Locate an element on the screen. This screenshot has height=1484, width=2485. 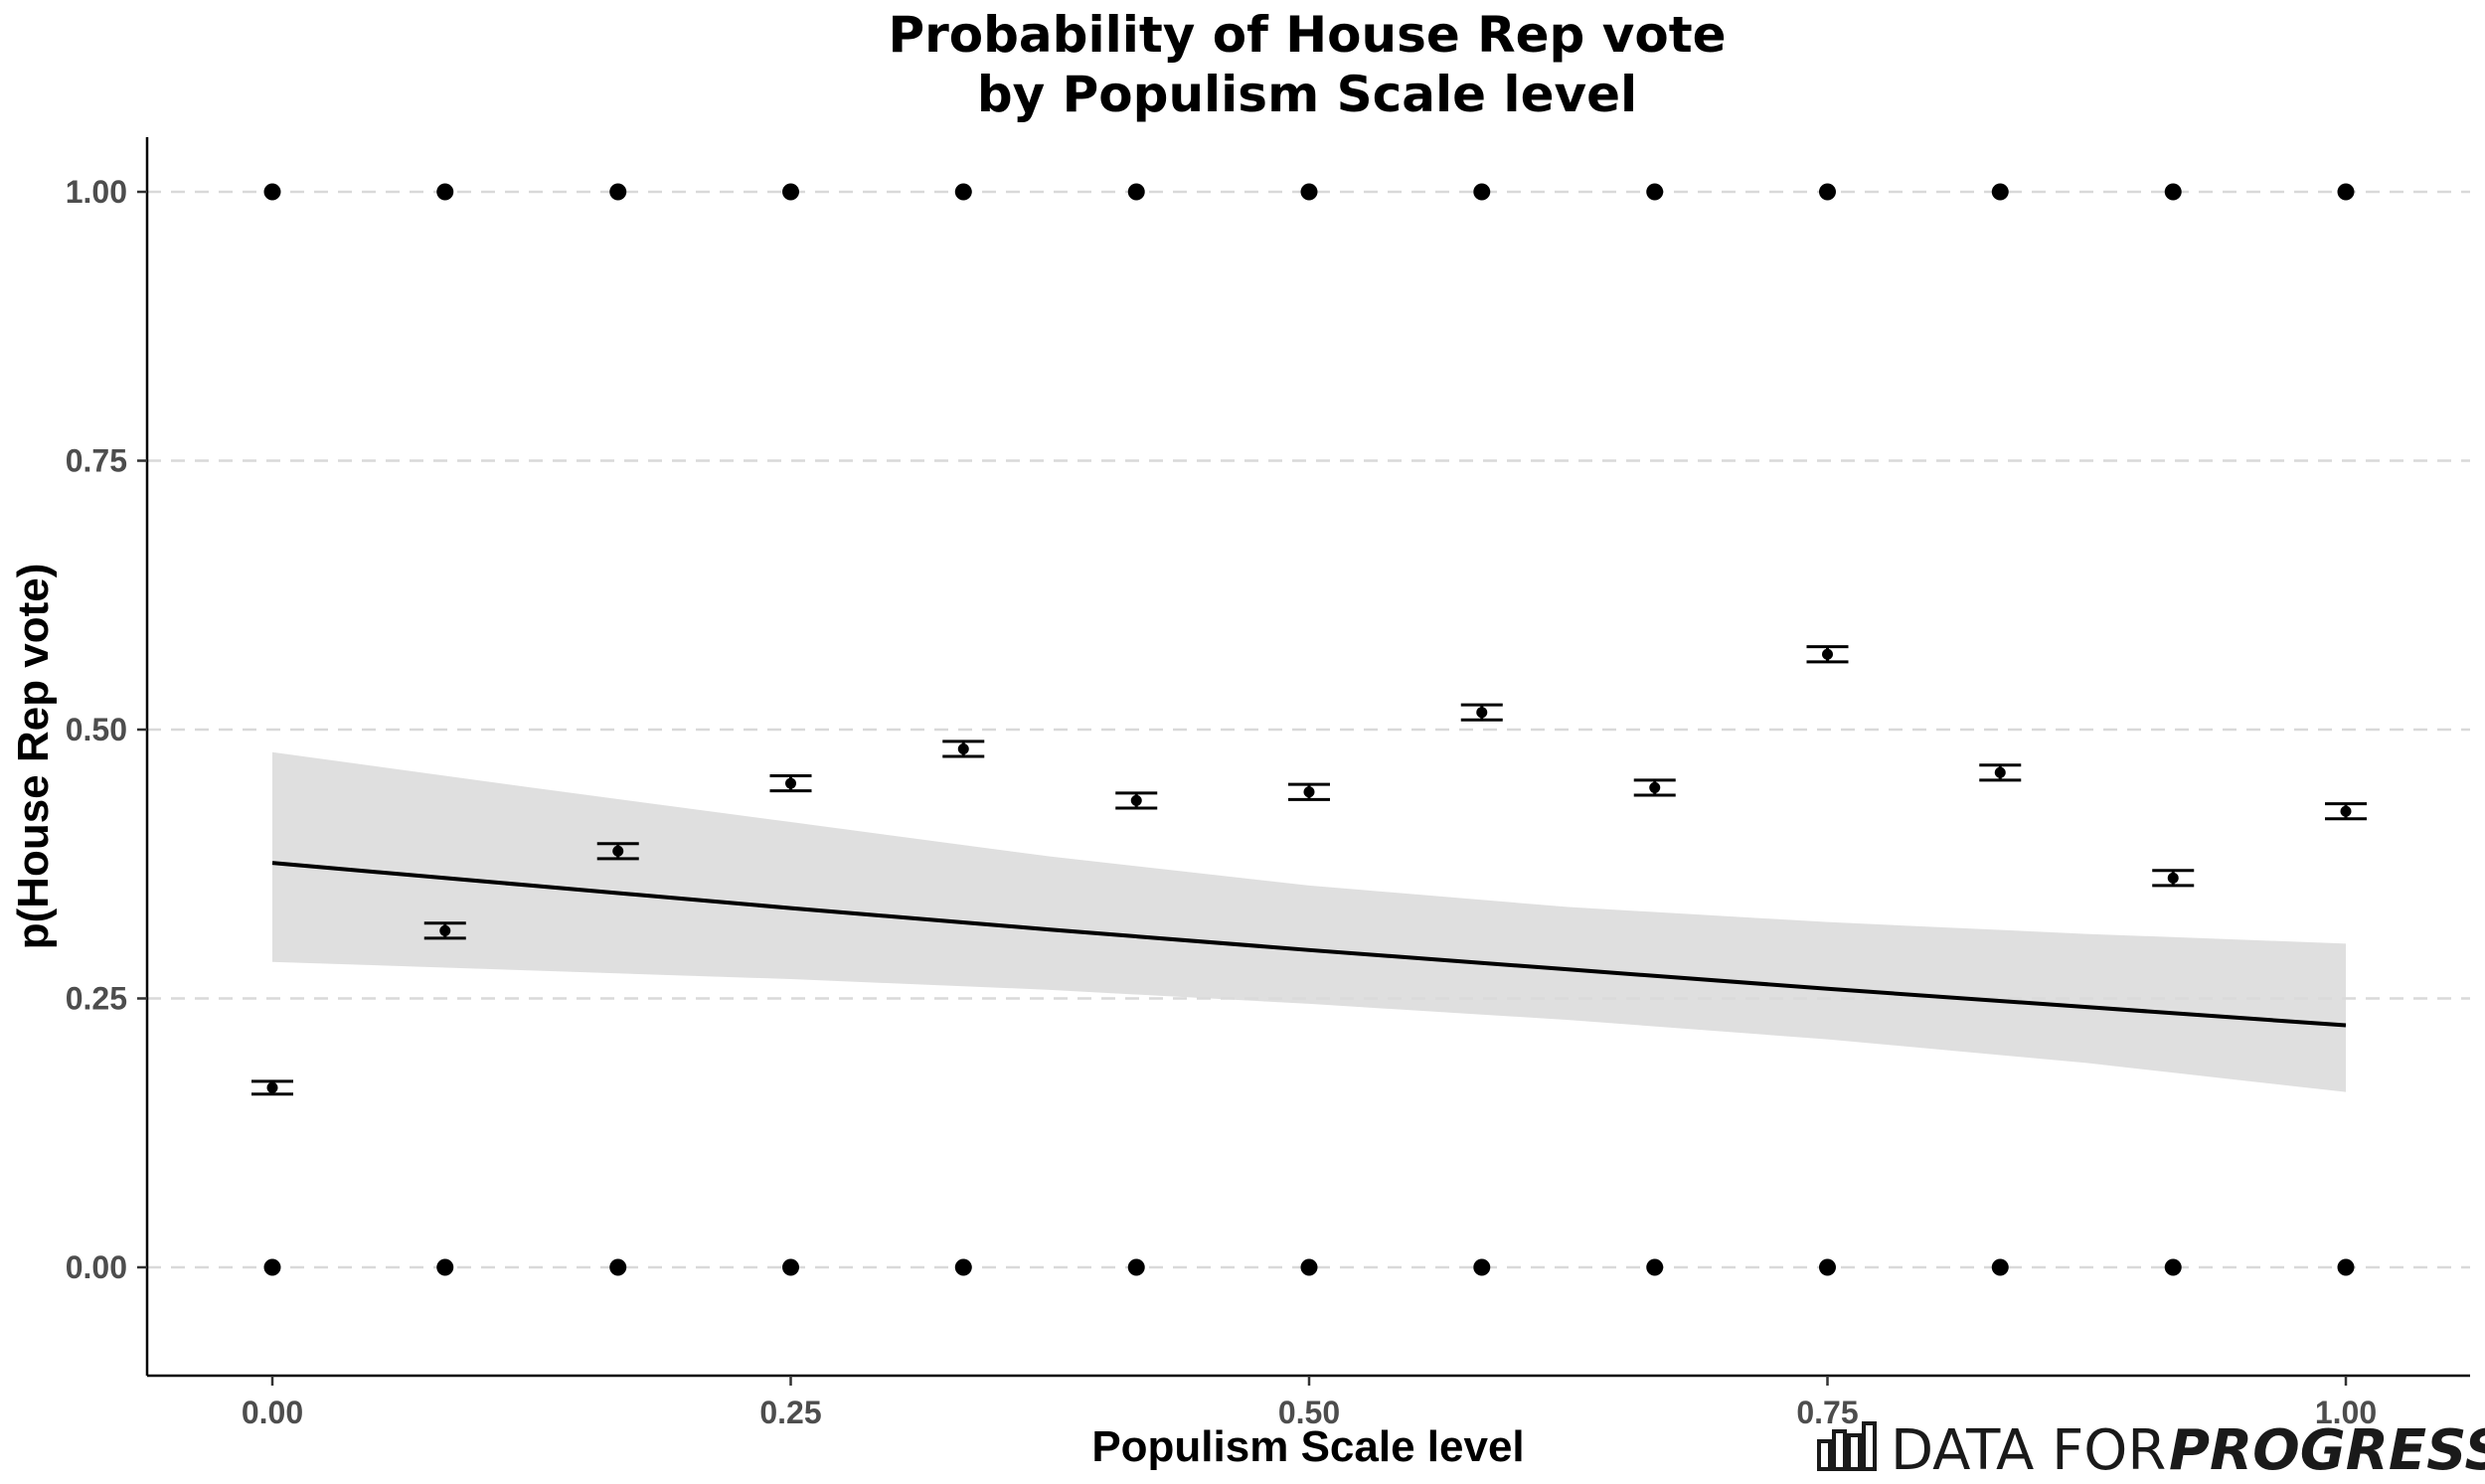
raw-point-4-y0 is located at coordinates (963, 1267).